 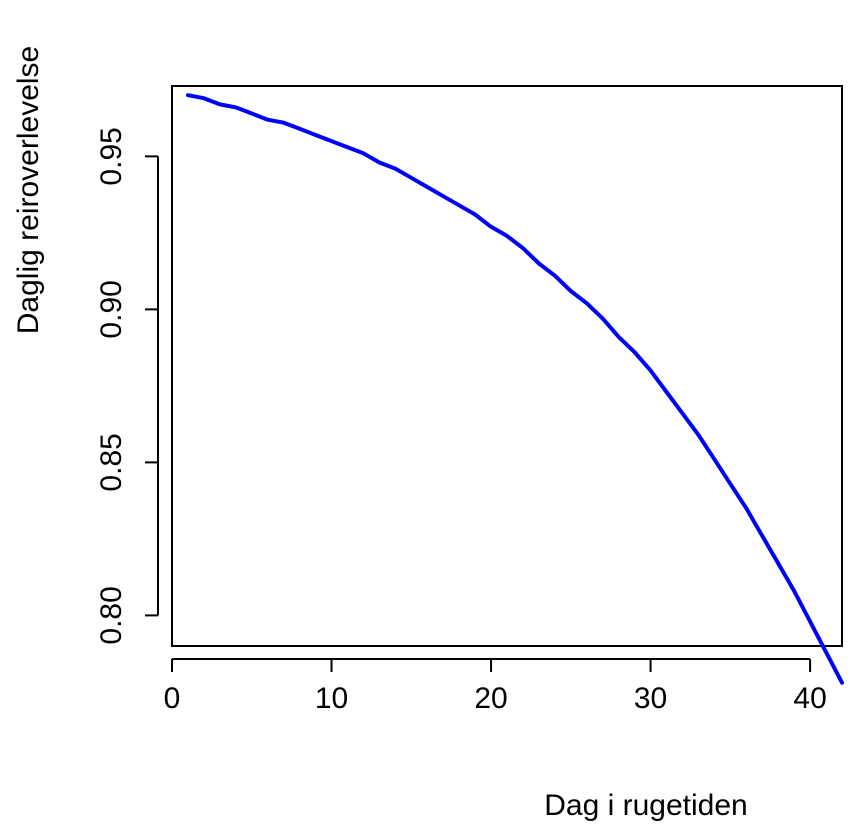 I want to click on x-tick-label: 20, so click(x=490, y=698).